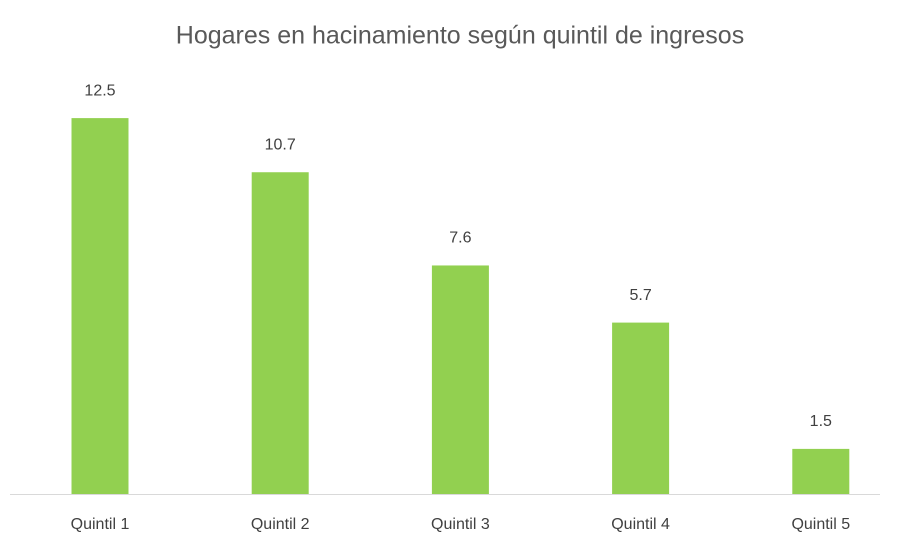 The image size is (897, 540). What do you see at coordinates (640, 524) in the screenshot?
I see `x-tick-label: Quintil 4` at bounding box center [640, 524].